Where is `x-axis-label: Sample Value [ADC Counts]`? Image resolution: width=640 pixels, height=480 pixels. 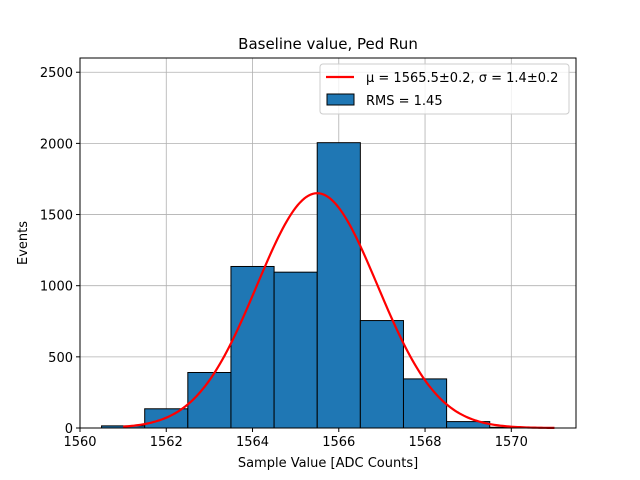 x-axis-label: Sample Value [ADC Counts] is located at coordinates (328, 463).